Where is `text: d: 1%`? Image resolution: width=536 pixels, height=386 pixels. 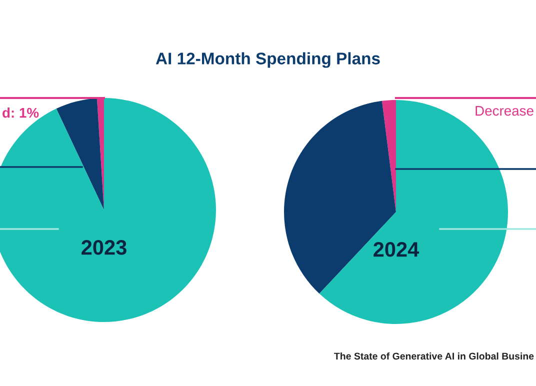 text: d: 1% is located at coordinates (20, 113).